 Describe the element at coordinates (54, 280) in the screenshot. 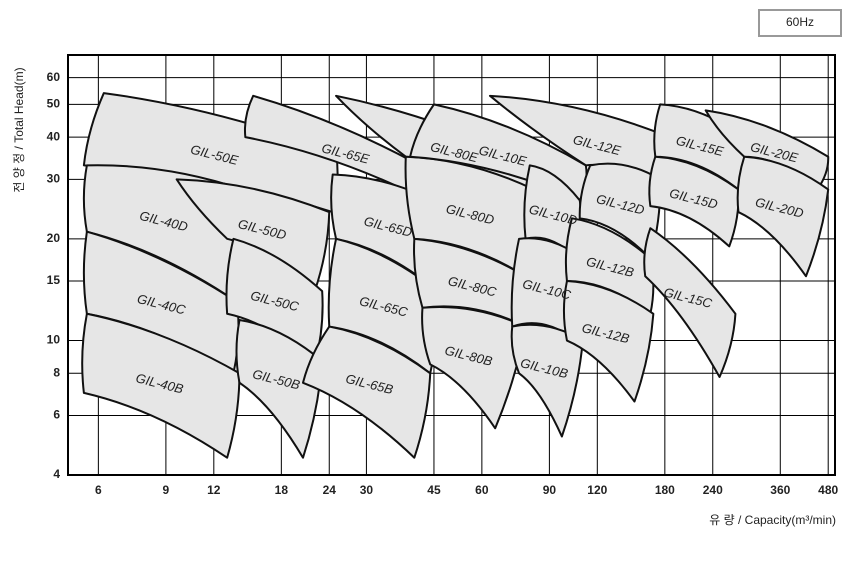

I see `y-tick-label: 15` at that location.